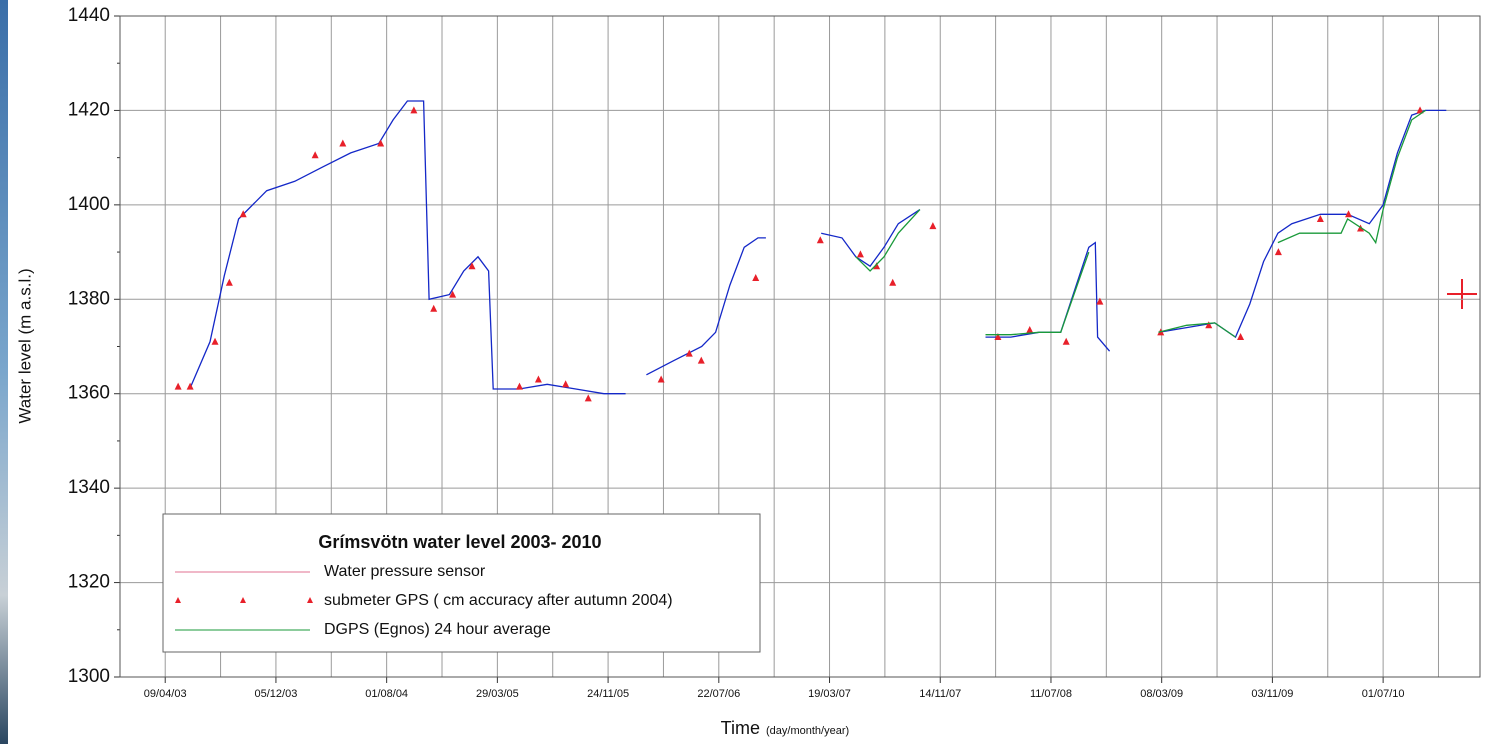 Image resolution: width=1495 pixels, height=744 pixels. I want to click on x-axis-note: (day/month/year), so click(807, 731).